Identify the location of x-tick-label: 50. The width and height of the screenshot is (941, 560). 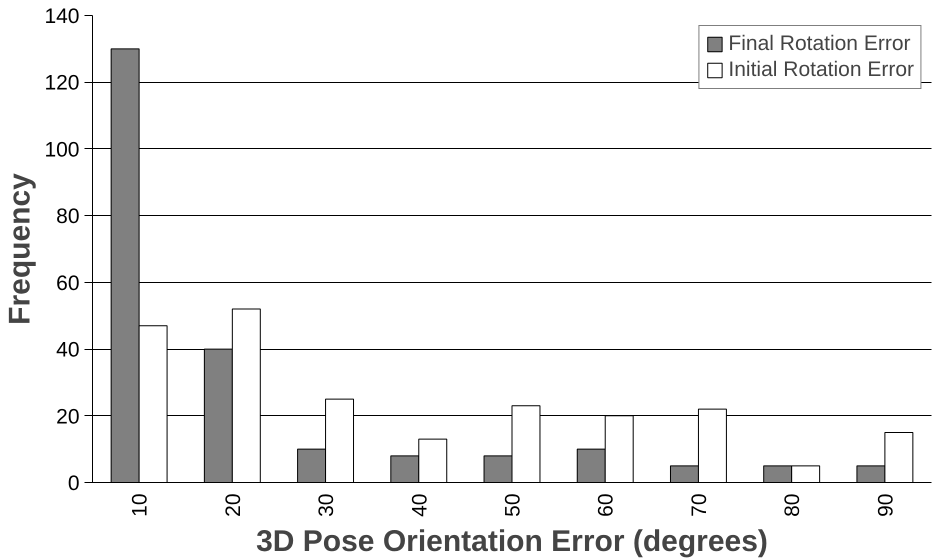
(513, 505).